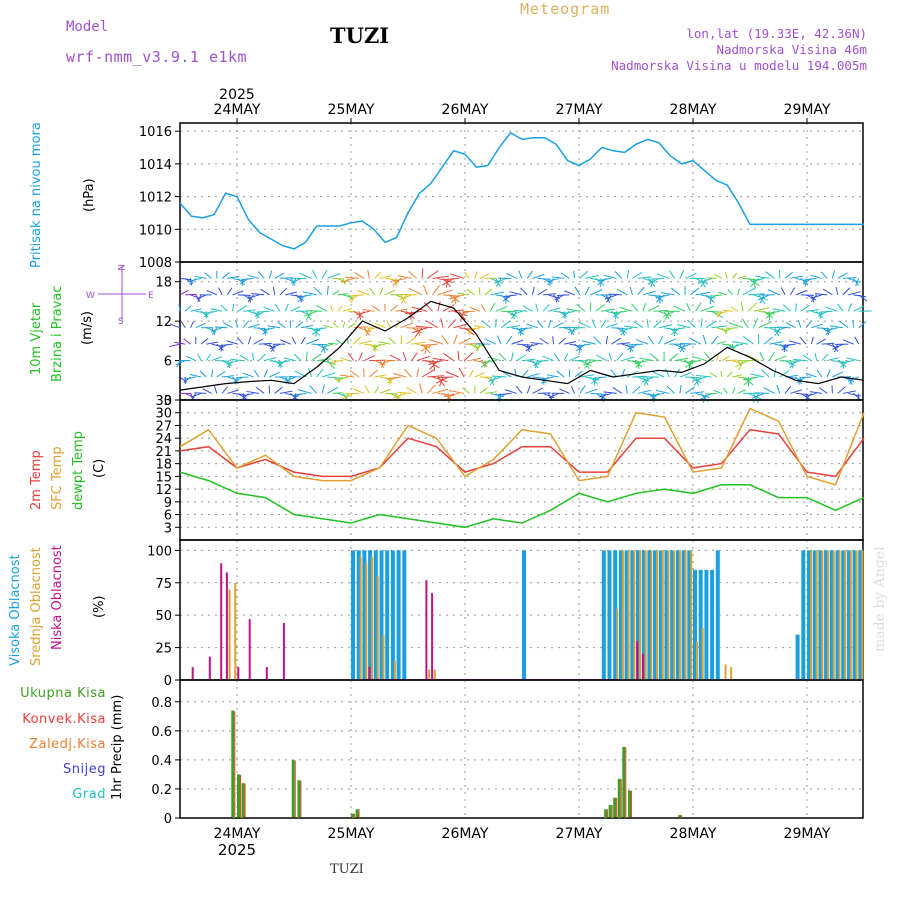  What do you see at coordinates (163, 283) in the screenshot?
I see `wind-ytick-label: 18` at bounding box center [163, 283].